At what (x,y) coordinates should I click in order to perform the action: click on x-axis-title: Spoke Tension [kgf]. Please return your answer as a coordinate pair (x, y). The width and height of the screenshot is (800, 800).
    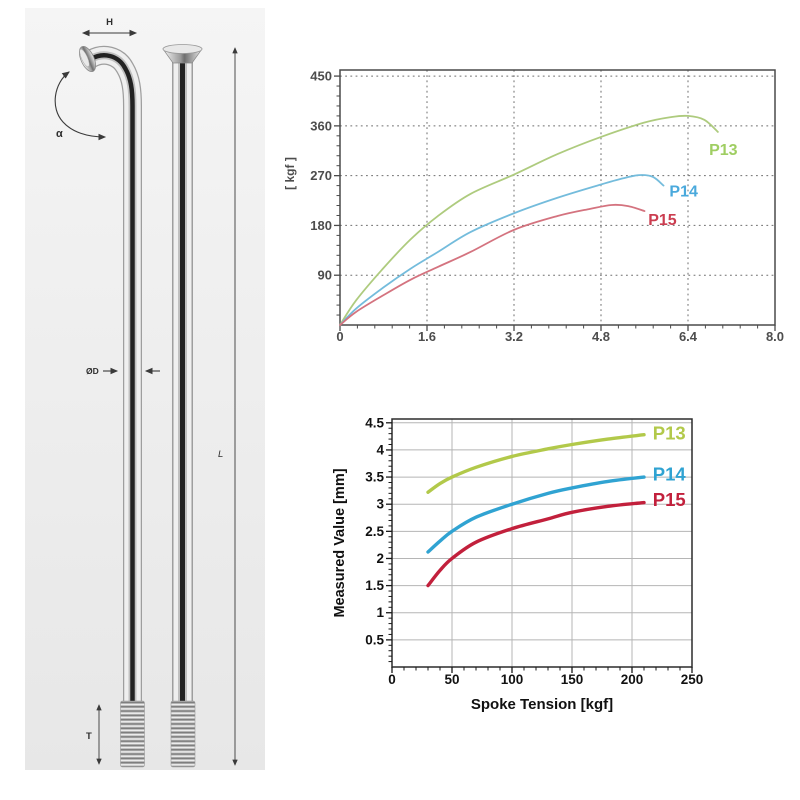
    Looking at the image, I should click on (542, 704).